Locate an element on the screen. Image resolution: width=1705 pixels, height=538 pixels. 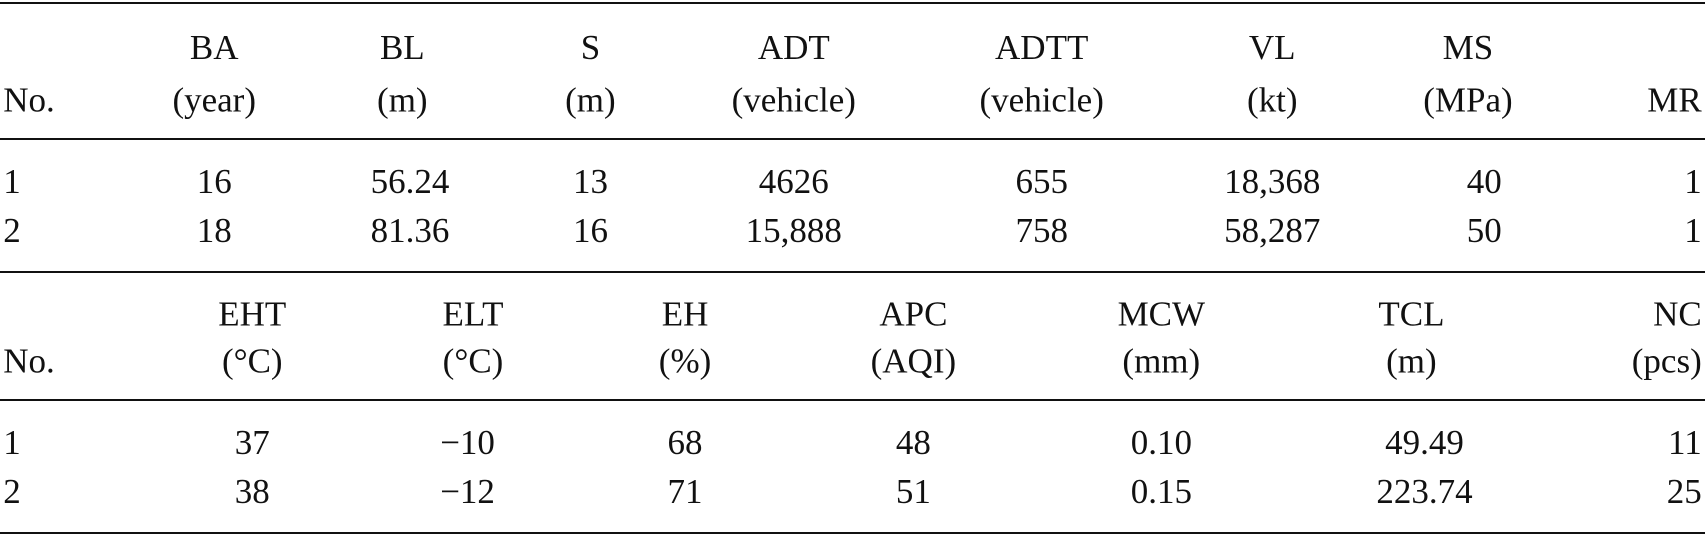
cell: 50 is located at coordinates (1484, 230).